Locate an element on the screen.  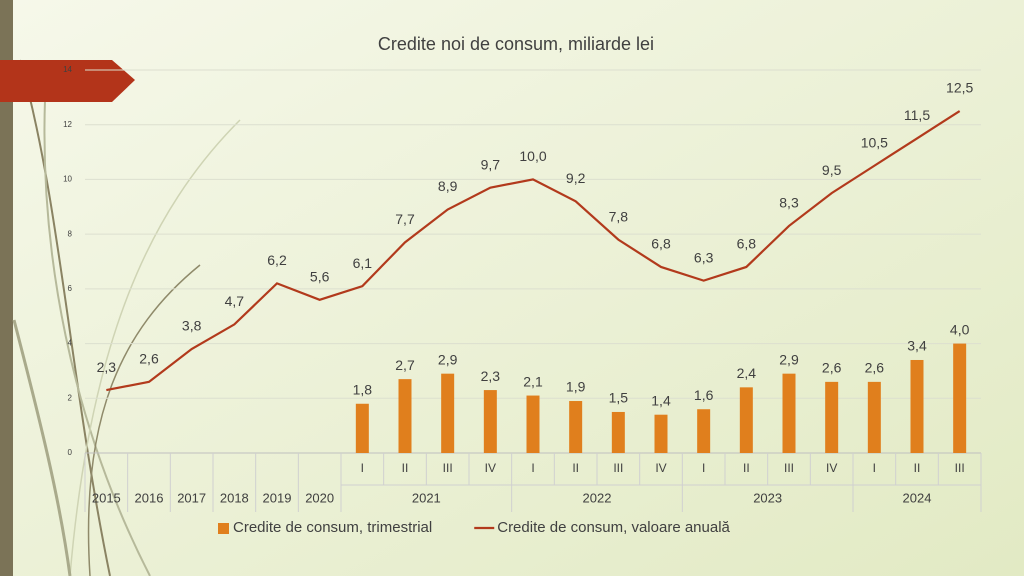
x-tick-label: 2018 is located at coordinates (234, 497).